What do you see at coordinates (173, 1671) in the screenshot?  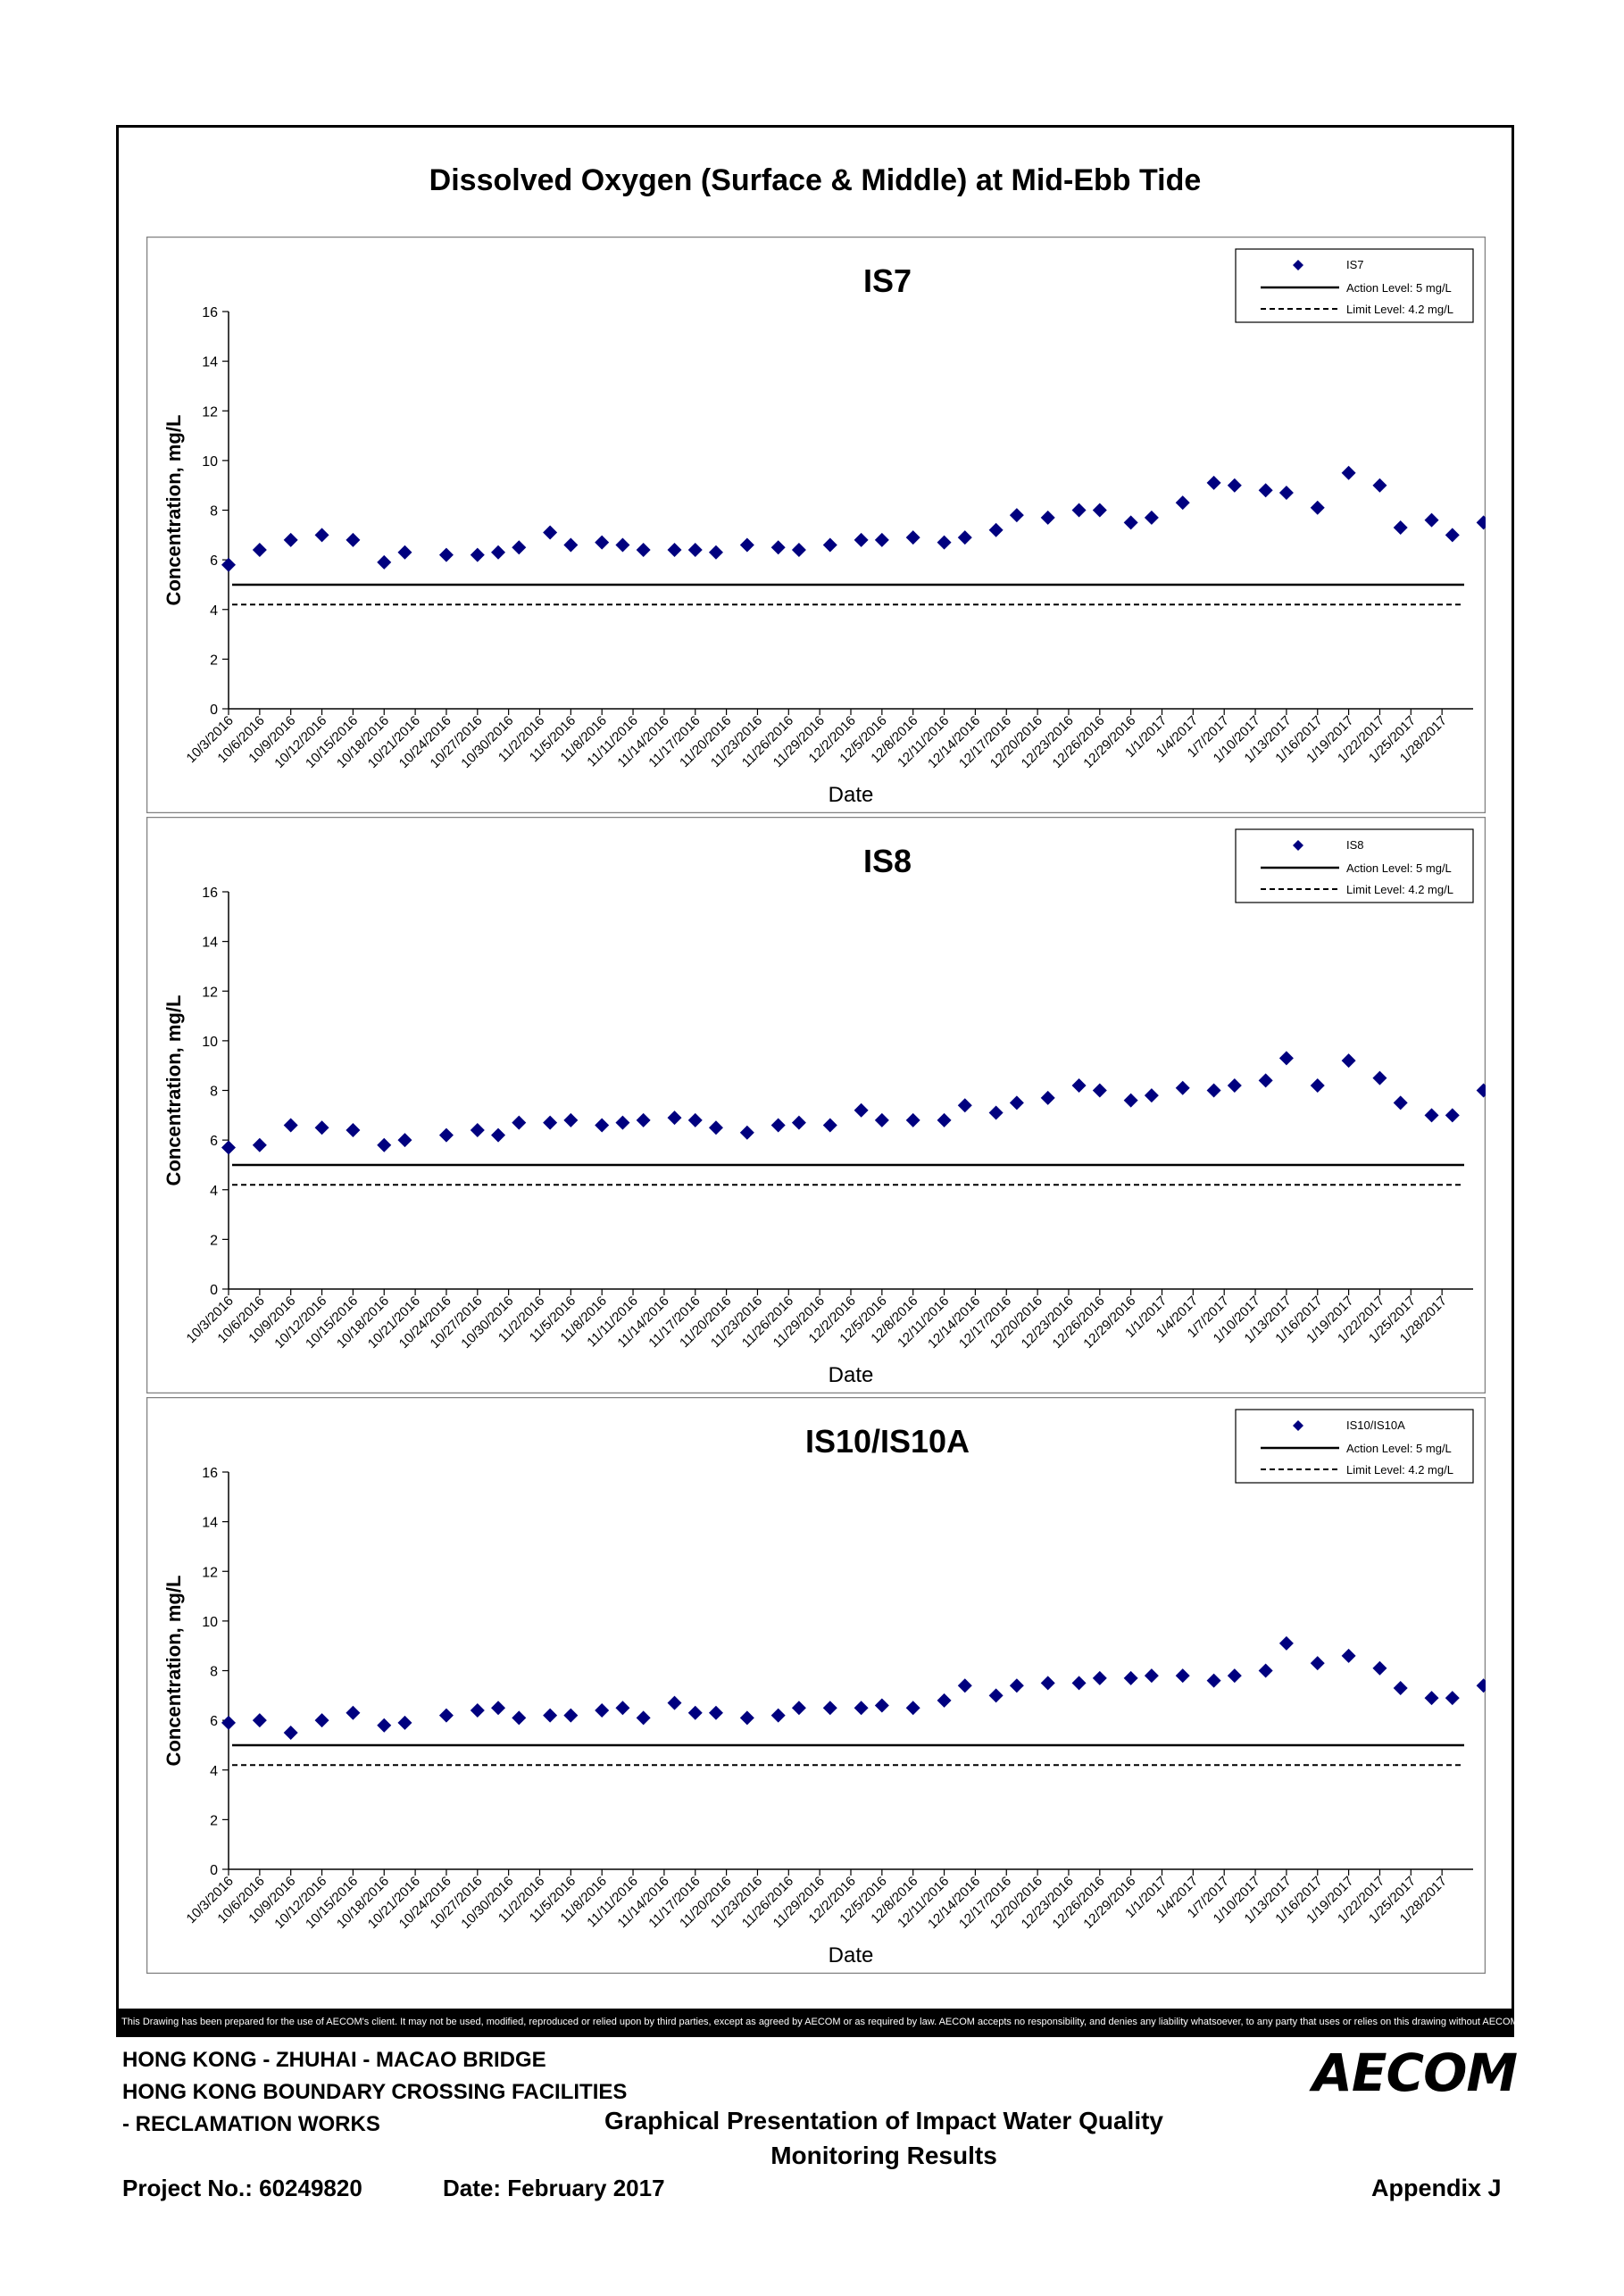 I see `y-axis-label: Concentration, mg/L` at bounding box center [173, 1671].